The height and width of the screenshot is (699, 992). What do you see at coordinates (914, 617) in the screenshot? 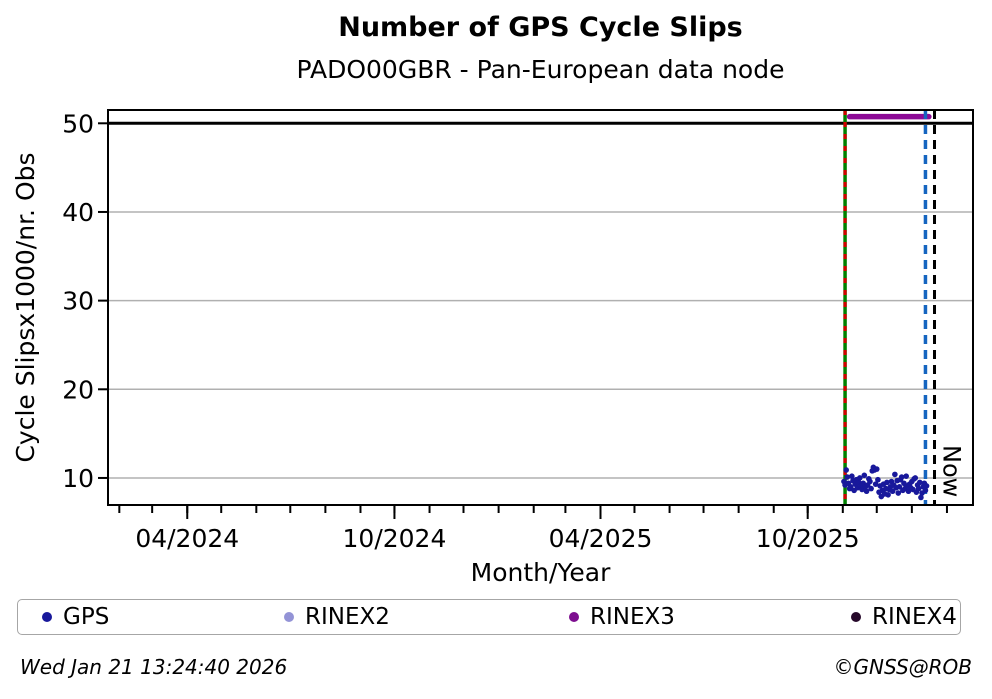
I see `legend-label: RINEX4` at bounding box center [914, 617].